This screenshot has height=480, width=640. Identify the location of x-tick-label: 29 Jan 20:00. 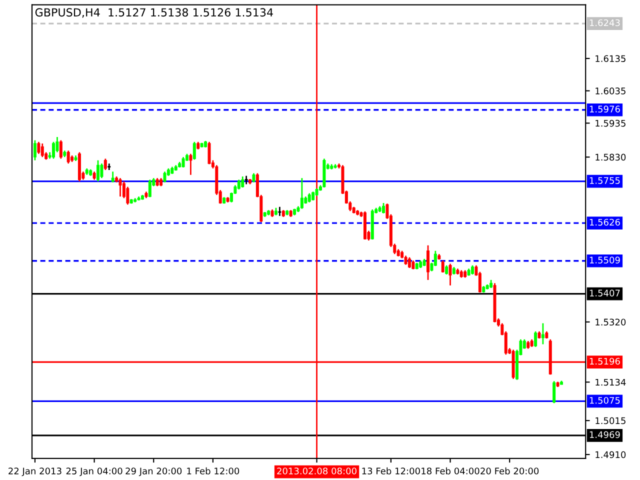
(154, 472).